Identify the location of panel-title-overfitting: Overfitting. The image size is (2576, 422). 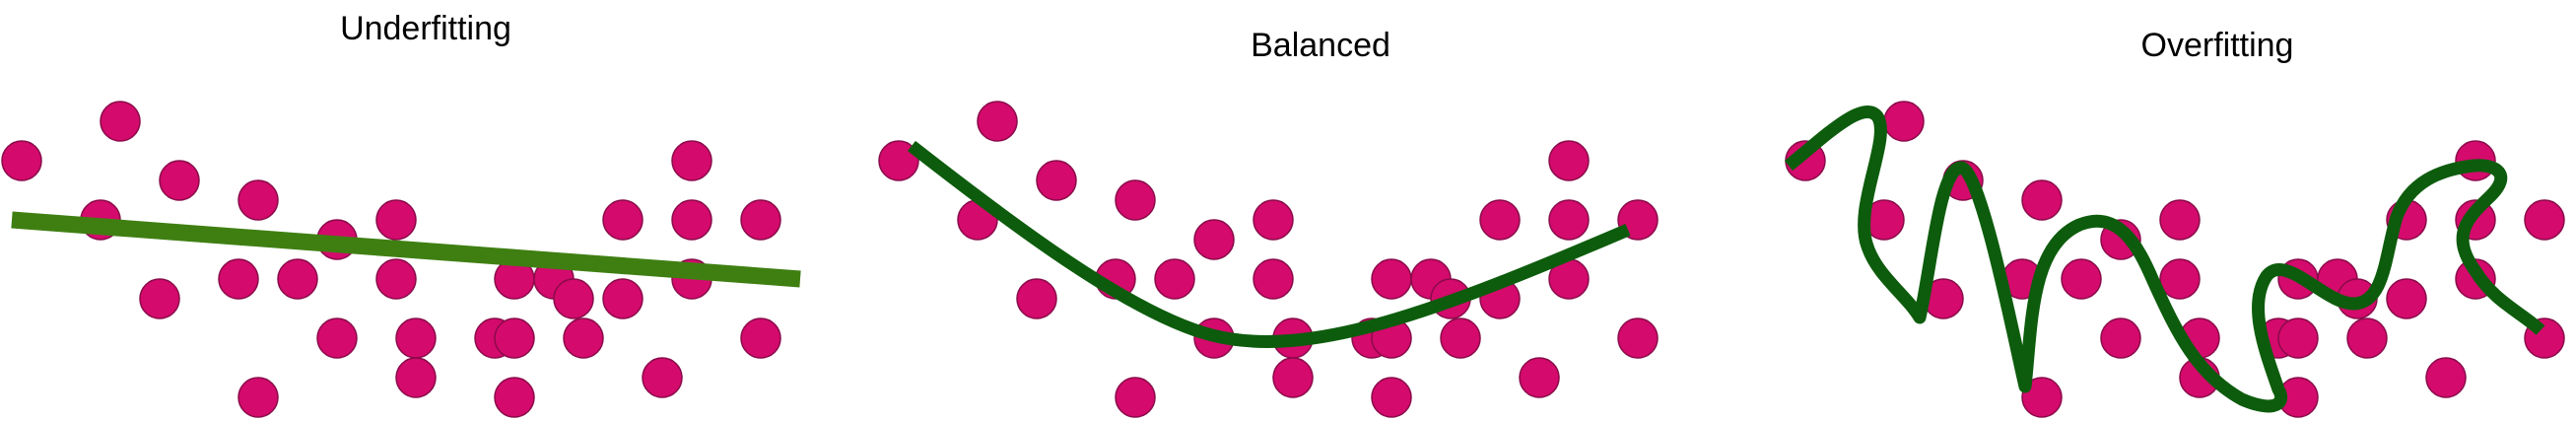
(2217, 45).